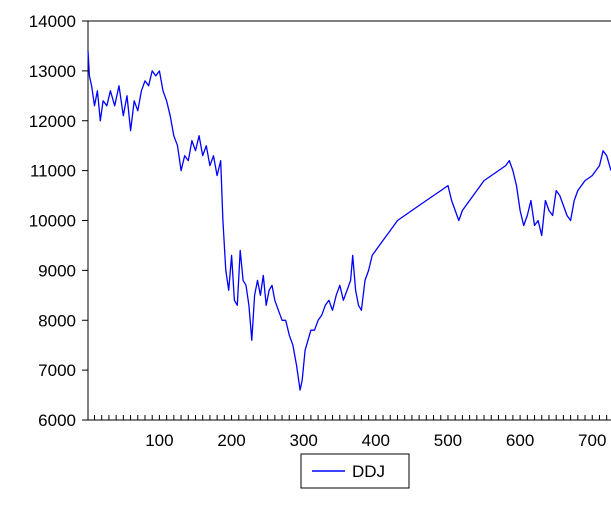 The width and height of the screenshot is (611, 509). I want to click on x-tick-label: 500, so click(448, 440).